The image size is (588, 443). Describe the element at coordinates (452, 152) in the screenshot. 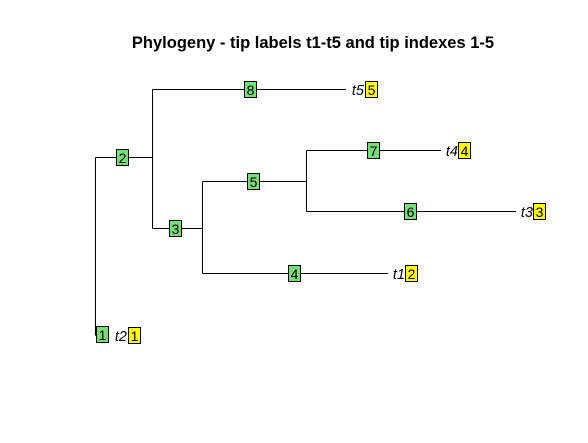

I see `tip-label: t4` at that location.